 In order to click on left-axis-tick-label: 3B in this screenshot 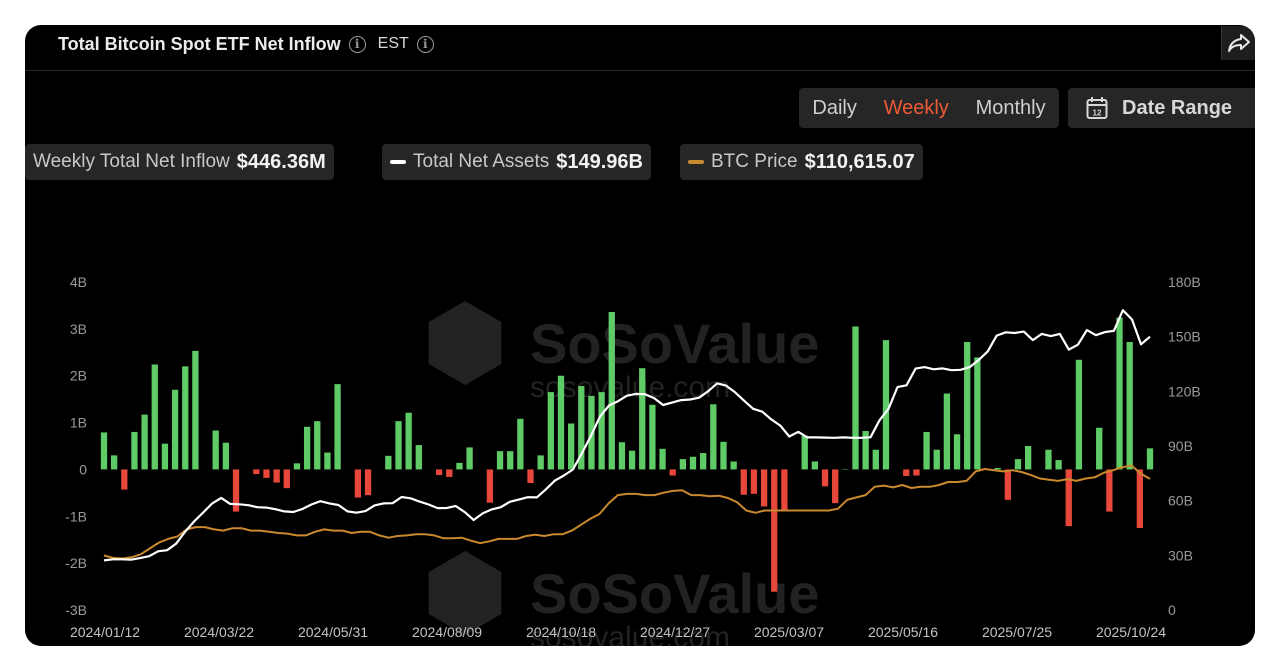, I will do `click(78, 329)`.